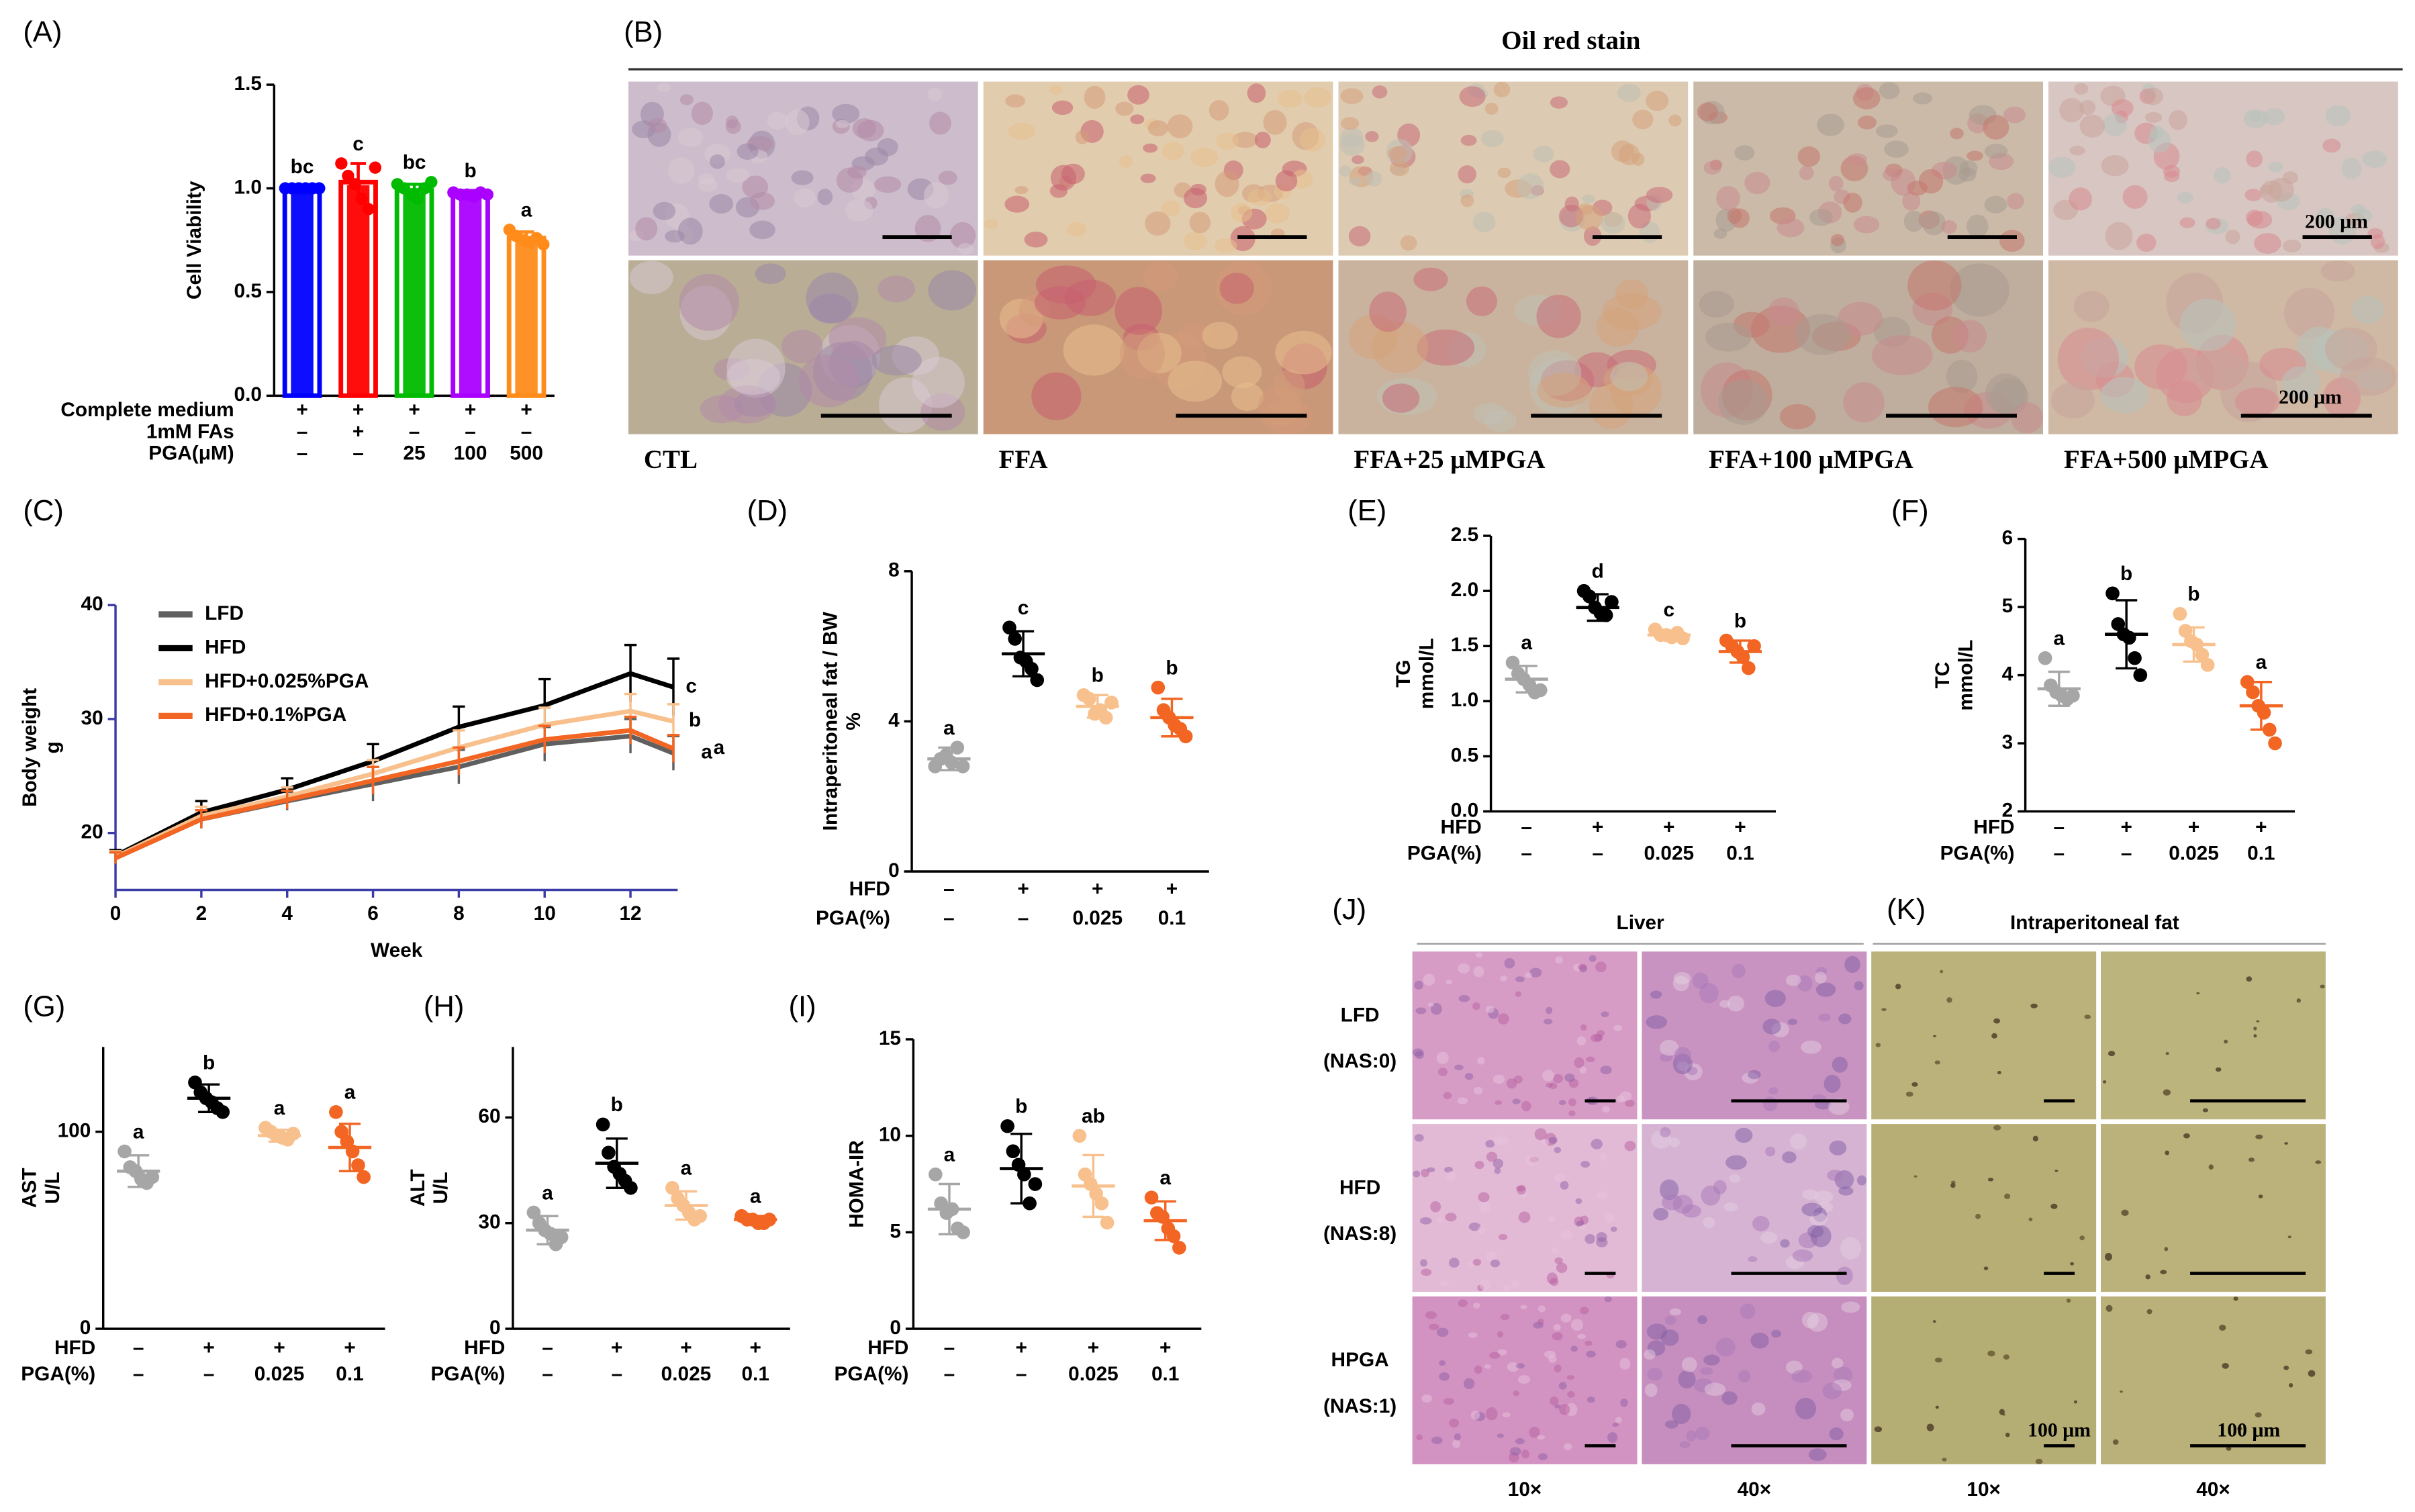 The width and height of the screenshot is (2415, 1512). I want to click on scale-label: 100 μm, so click(2248, 1430).